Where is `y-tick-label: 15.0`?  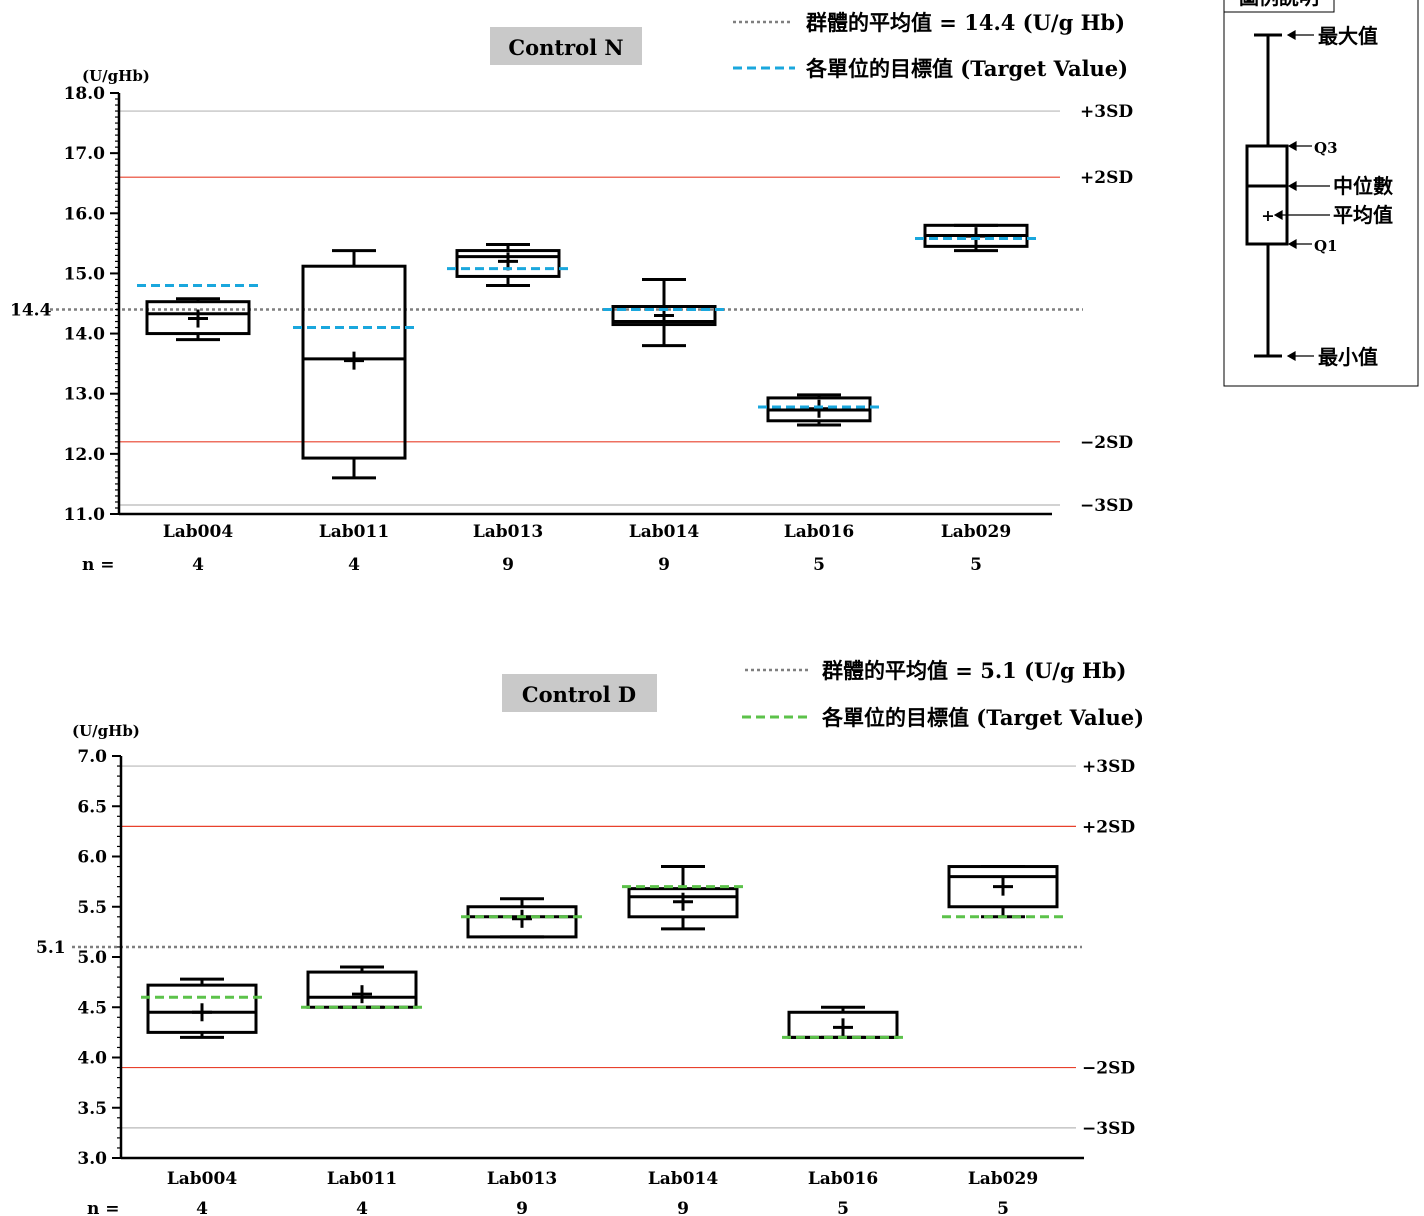 y-tick-label: 15.0 is located at coordinates (85, 274).